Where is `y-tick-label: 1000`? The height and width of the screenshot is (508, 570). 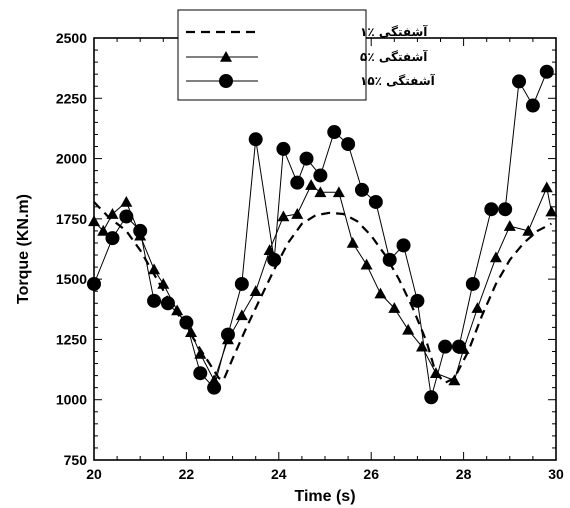 y-tick-label: 1000 is located at coordinates (71, 400).